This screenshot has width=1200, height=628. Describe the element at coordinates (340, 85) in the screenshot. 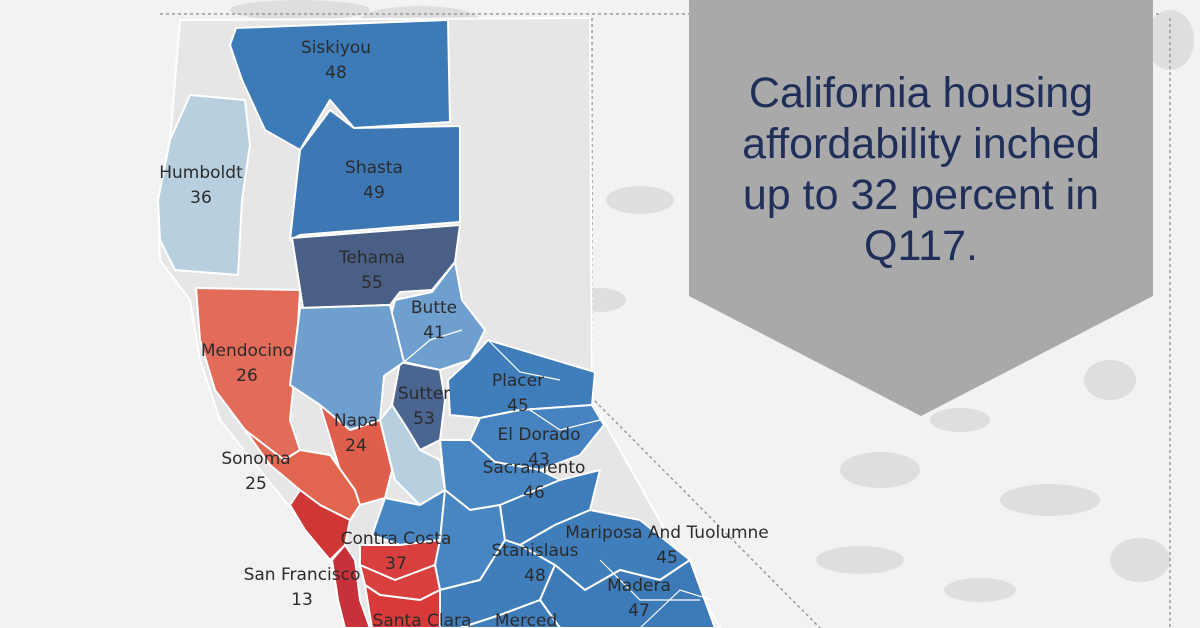

I see `county-siskiyou` at that location.